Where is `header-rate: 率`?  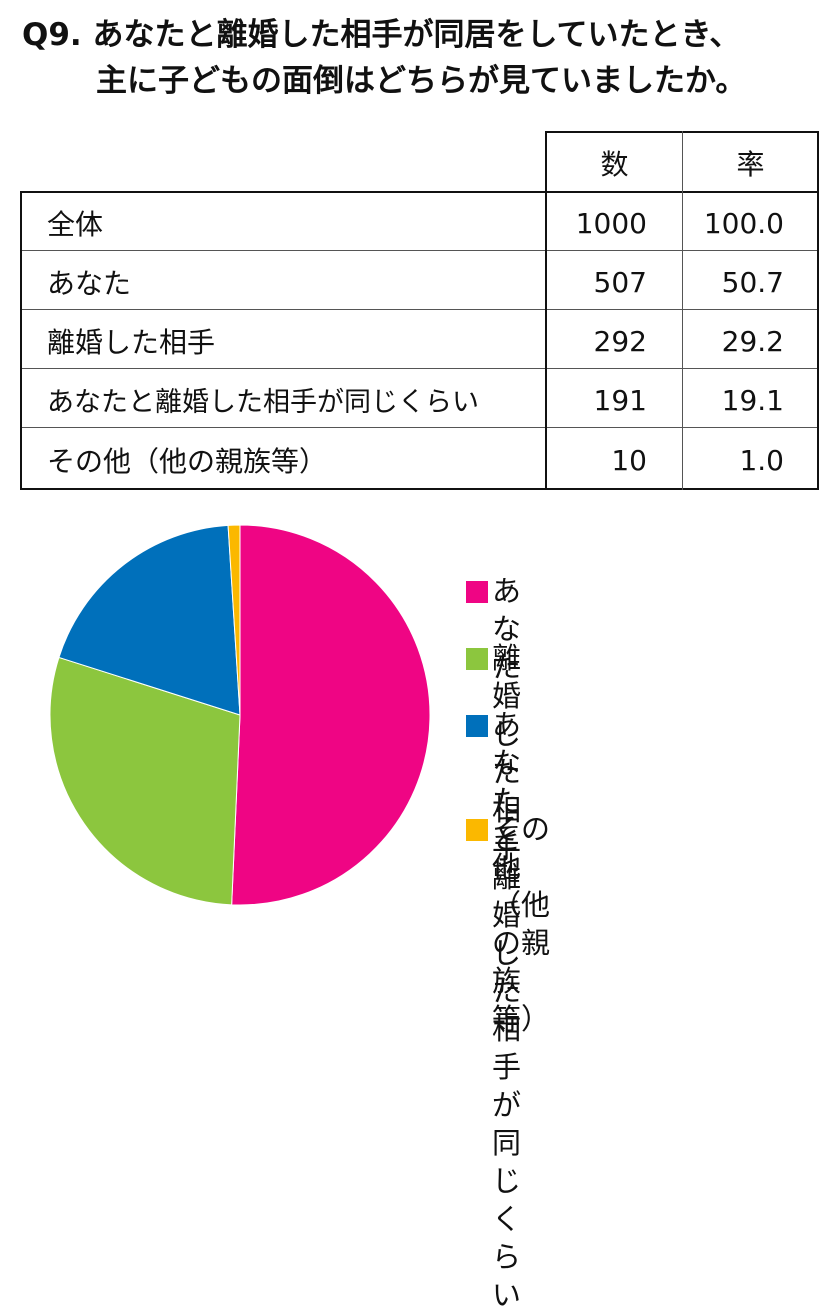
header-rate: 率 is located at coordinates (750, 164).